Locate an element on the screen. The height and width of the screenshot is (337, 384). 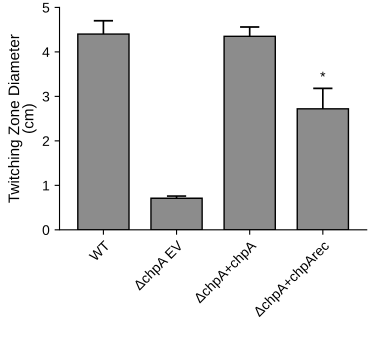
annotation: * is located at coordinates (323, 74).